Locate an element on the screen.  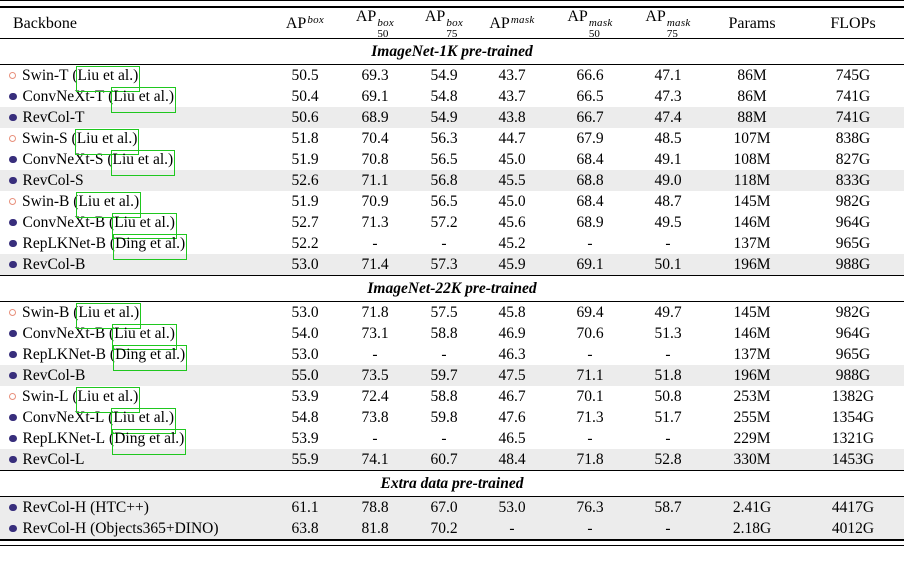
cell-params: 253M is located at coordinates (752, 396).